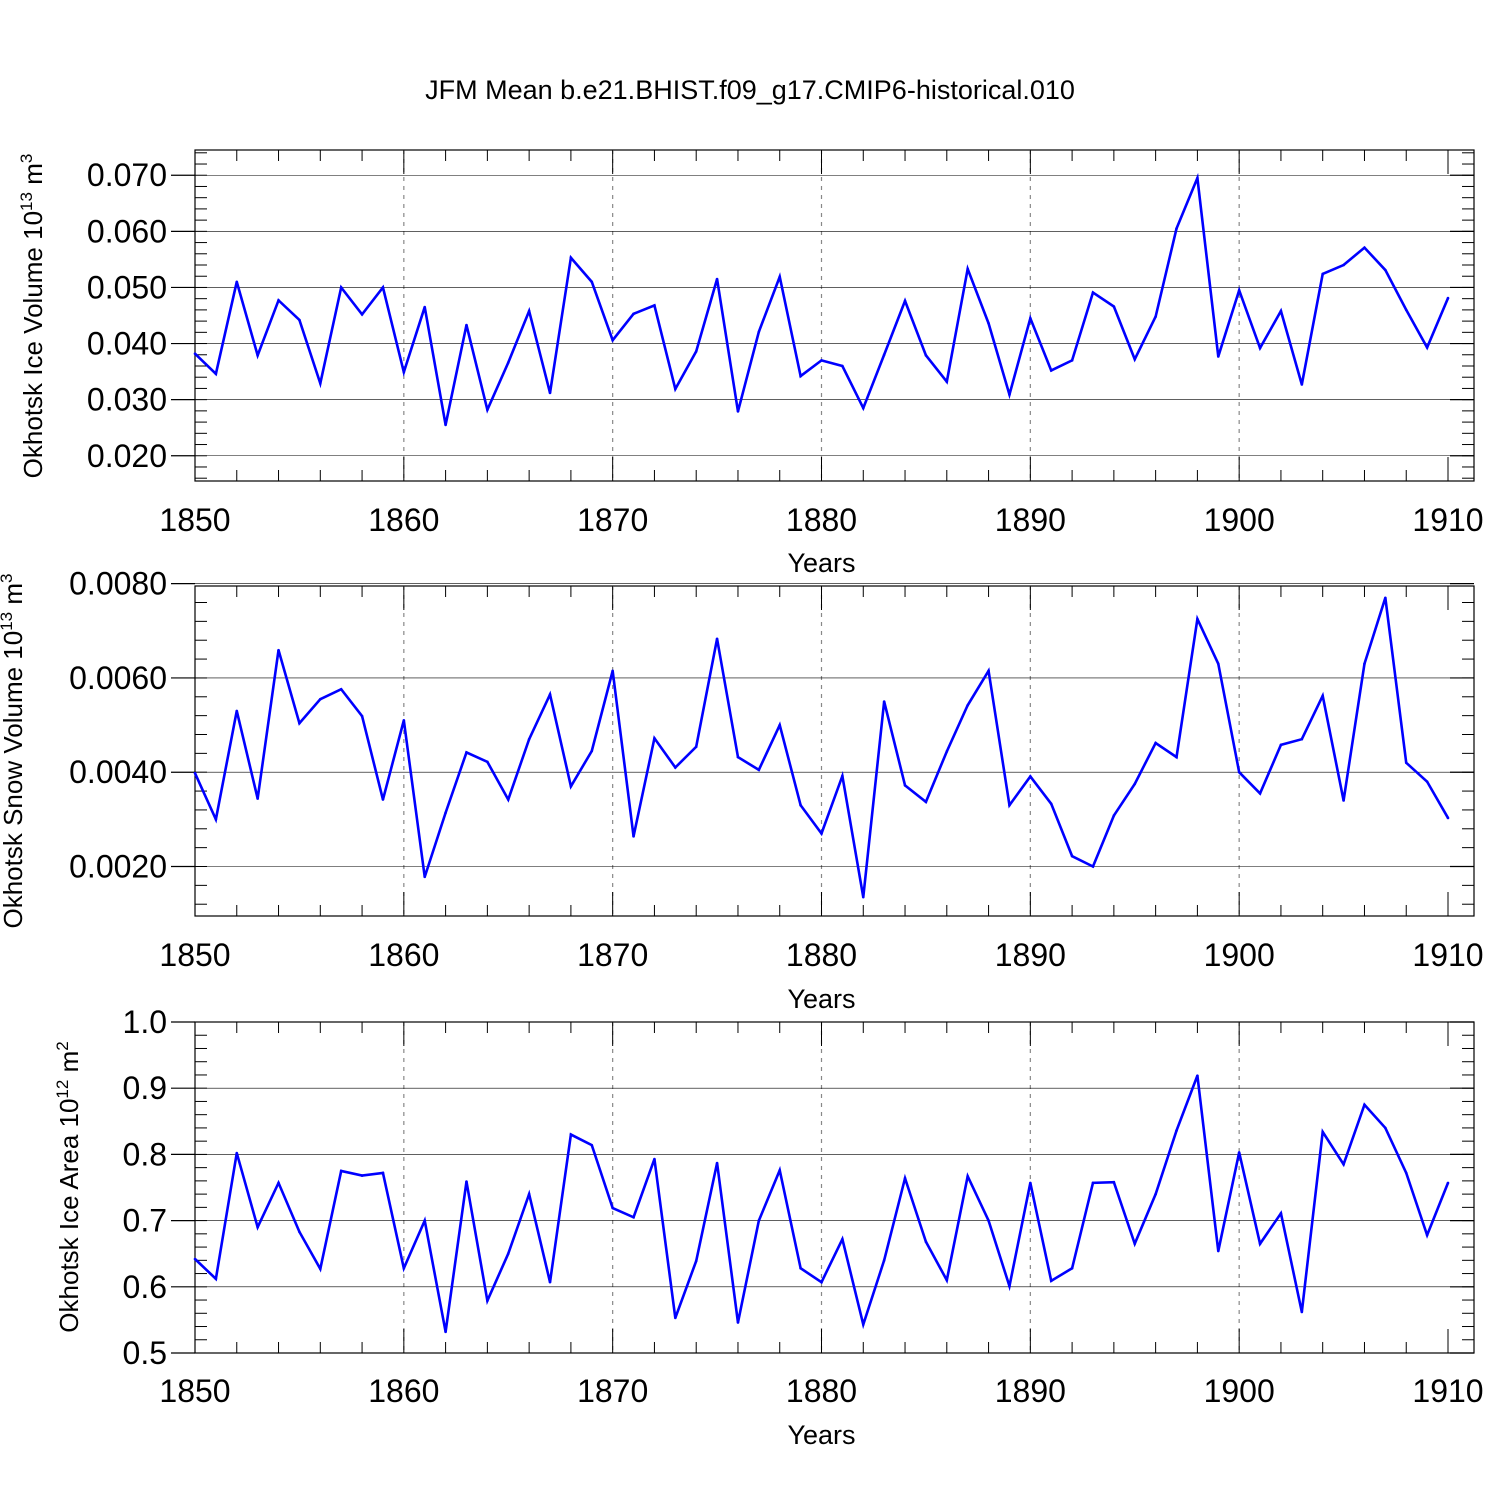 This screenshot has height=1500, width=1500. Describe the element at coordinates (1447, 1391) in the screenshot. I see `x-tick-label: 1910` at that location.